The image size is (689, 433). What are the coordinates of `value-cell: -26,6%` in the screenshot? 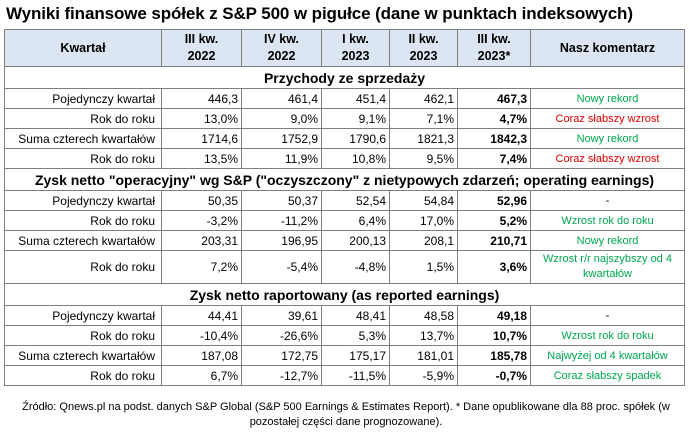 It's located at (281, 335).